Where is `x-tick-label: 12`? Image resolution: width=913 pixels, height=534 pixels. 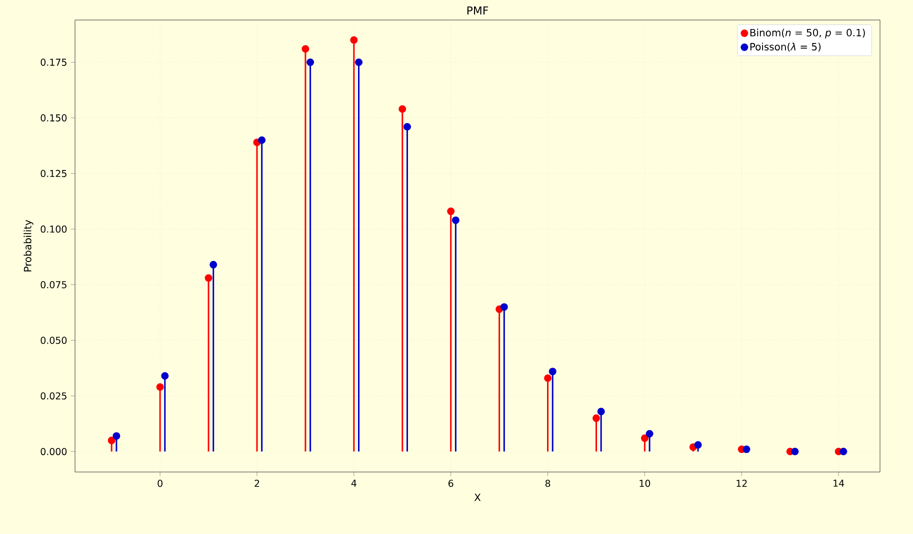 x-tick-label: 12 is located at coordinates (741, 483).